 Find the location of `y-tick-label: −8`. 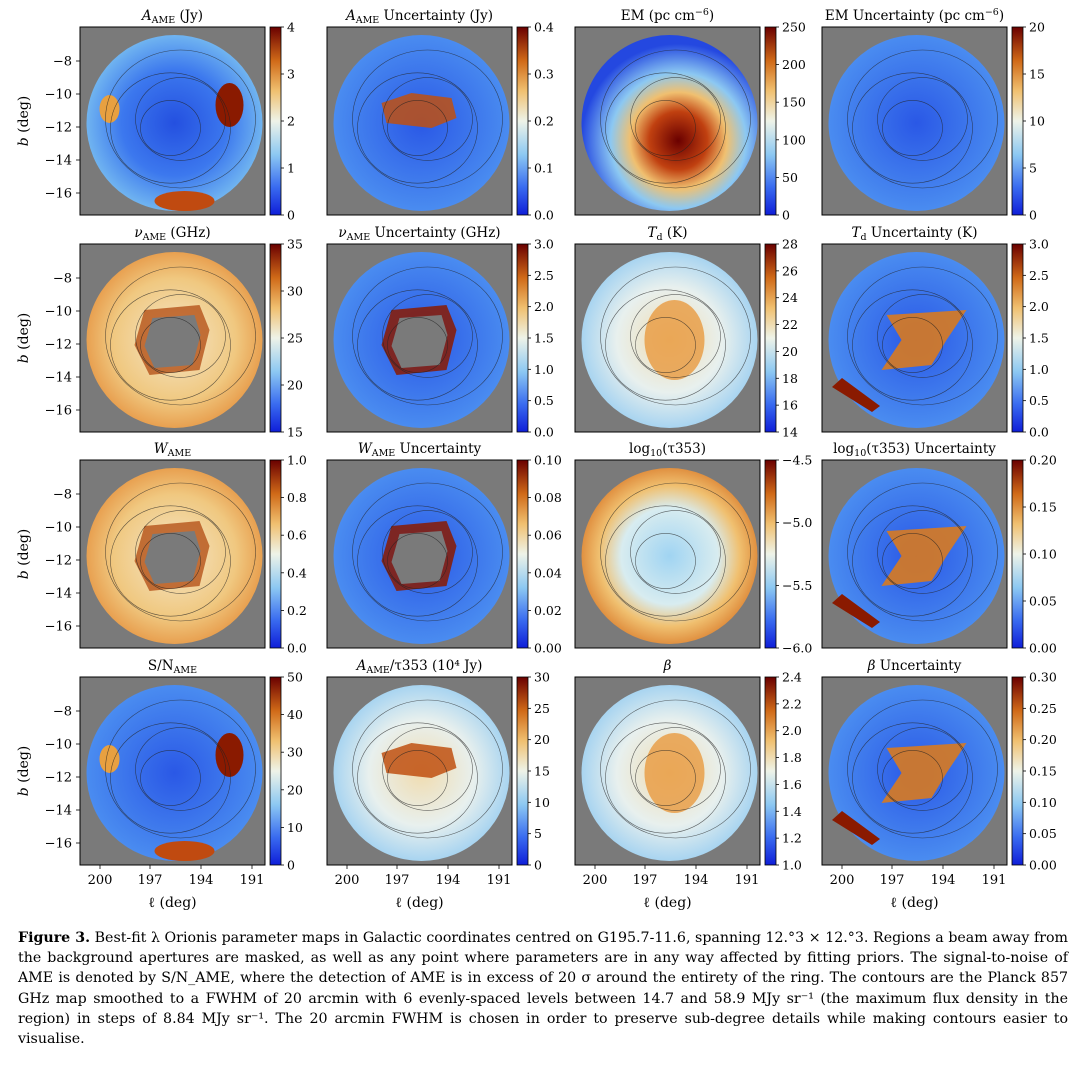

y-tick-label: −8 is located at coordinates (62, 495).